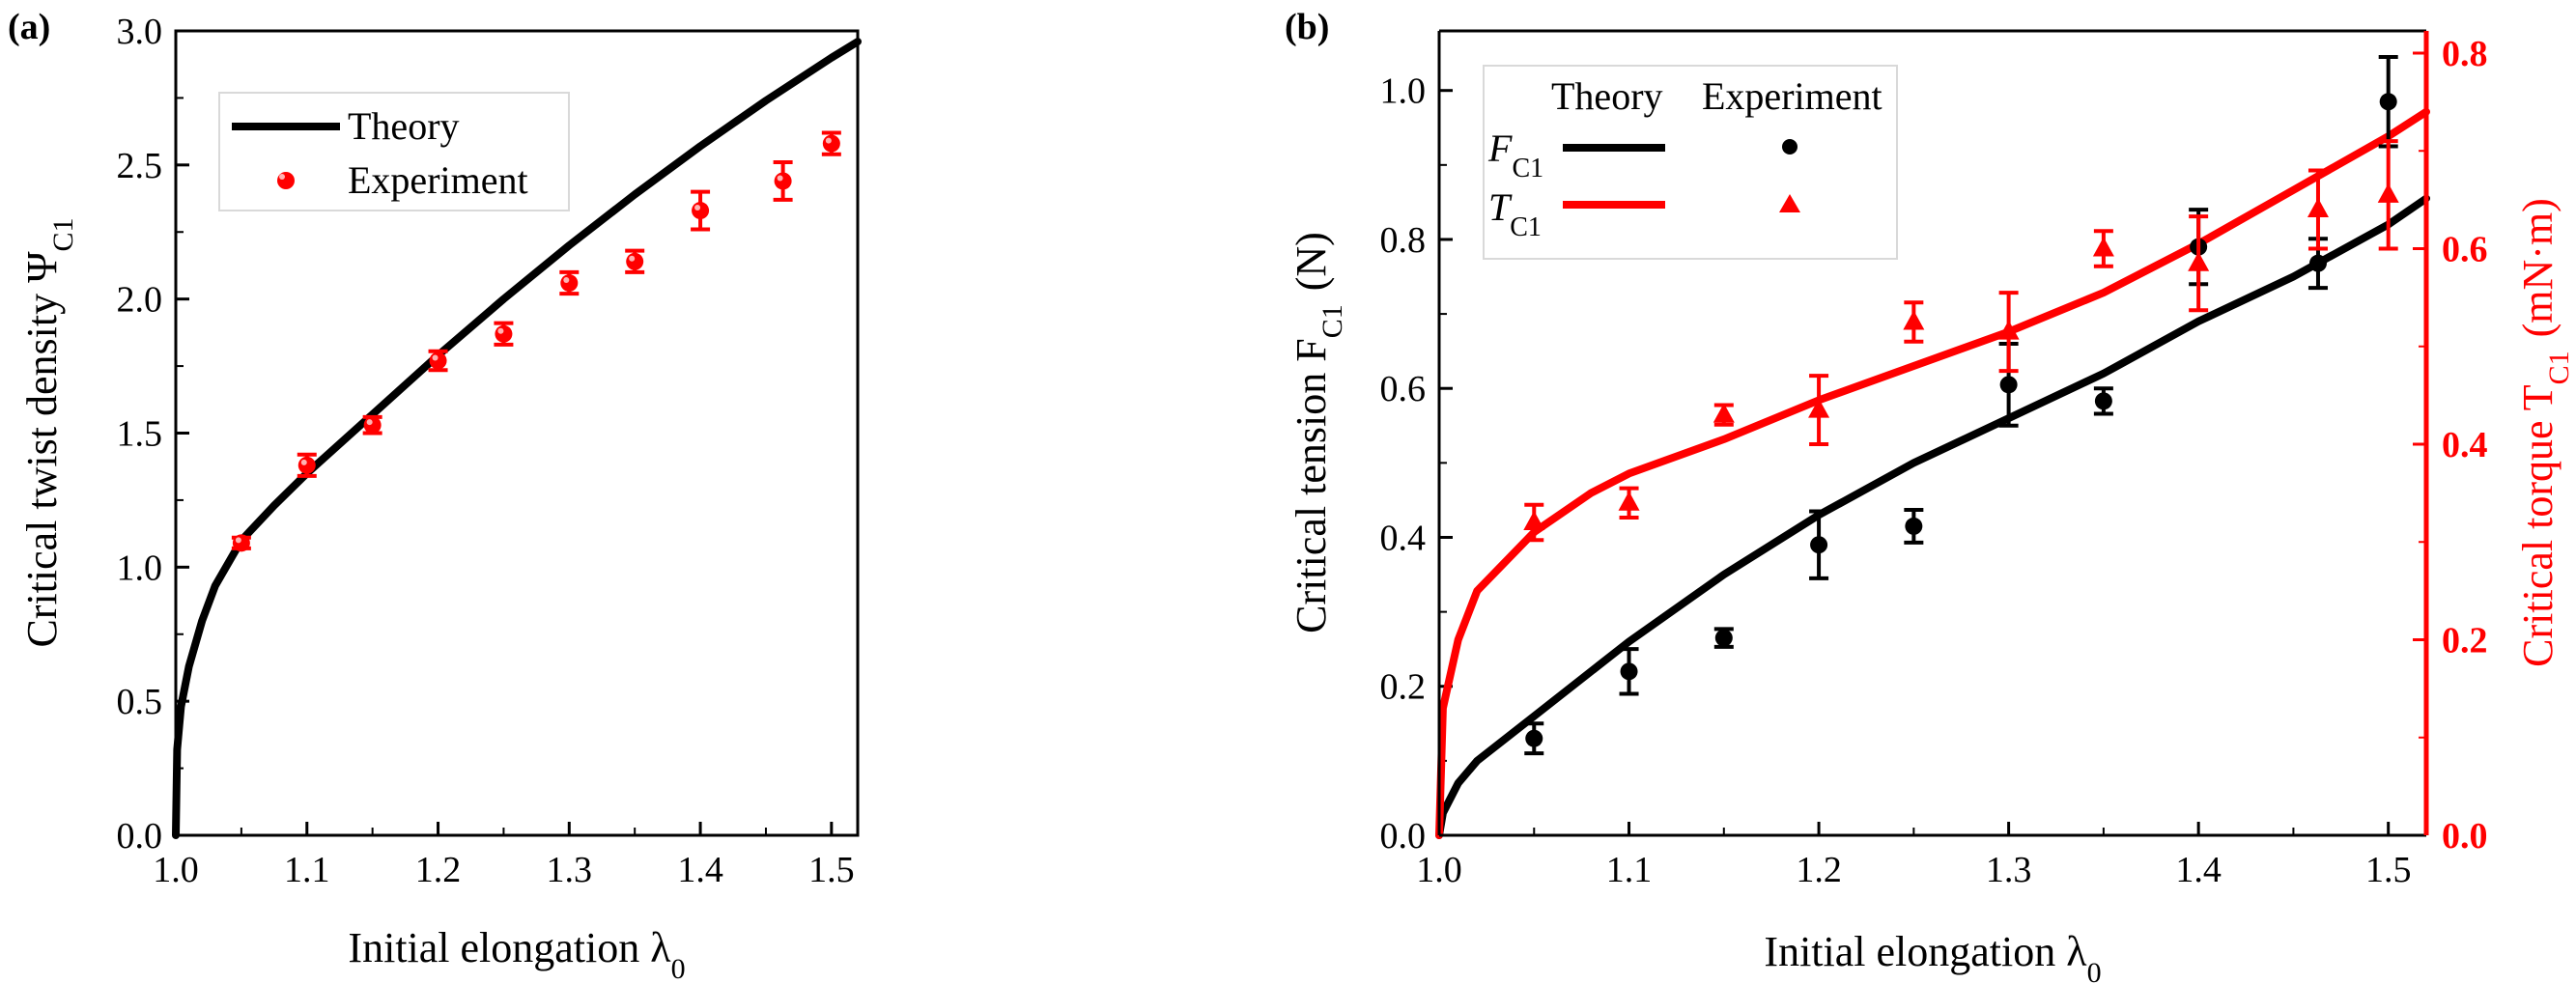 This screenshot has height=984, width=2576. What do you see at coordinates (2009, 870) in the screenshot?
I see `panel-b-xtick-label-3: 1.3` at bounding box center [2009, 870].